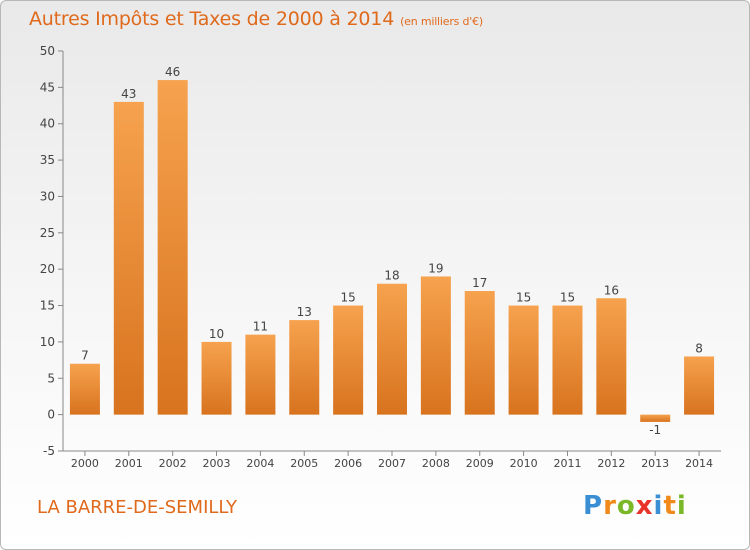  I want to click on data-label: 11, so click(260, 327).